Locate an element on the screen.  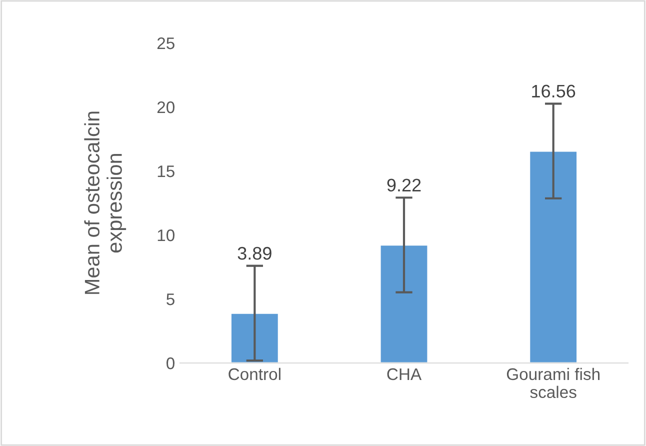
y-tick-label: 20 is located at coordinates (165, 107).